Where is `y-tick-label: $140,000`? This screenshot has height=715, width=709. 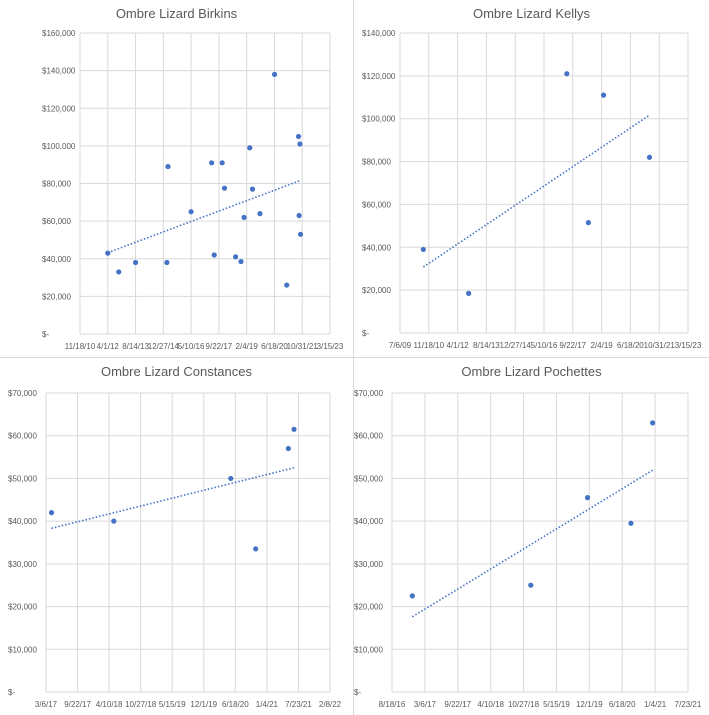
y-tick-label: $140,000 is located at coordinates (59, 71).